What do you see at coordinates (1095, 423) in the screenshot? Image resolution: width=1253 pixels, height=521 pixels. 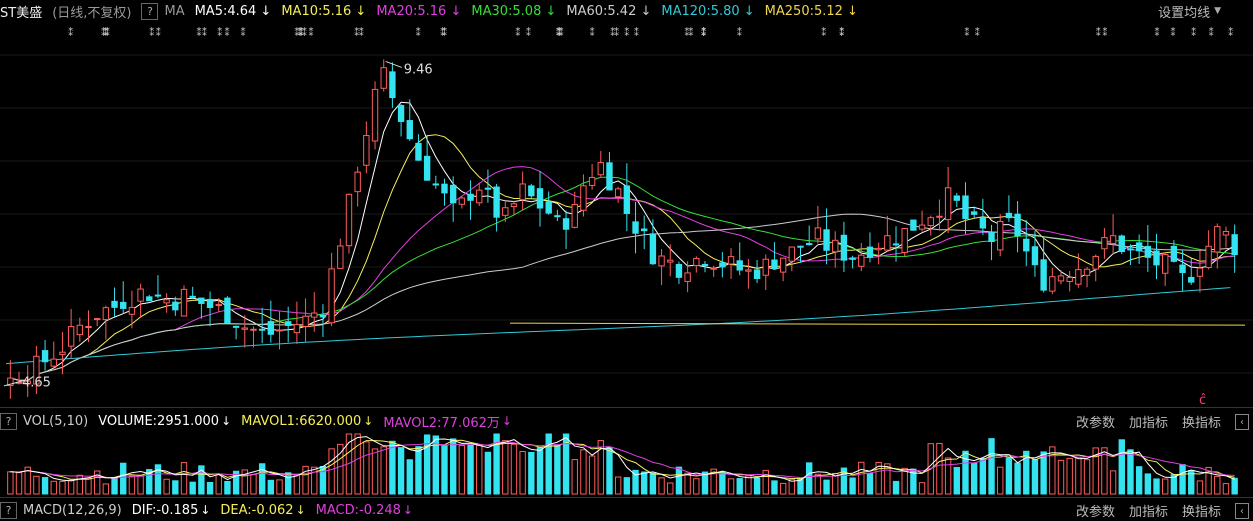 I see `volume-change-params-button: 改参数` at bounding box center [1095, 423].